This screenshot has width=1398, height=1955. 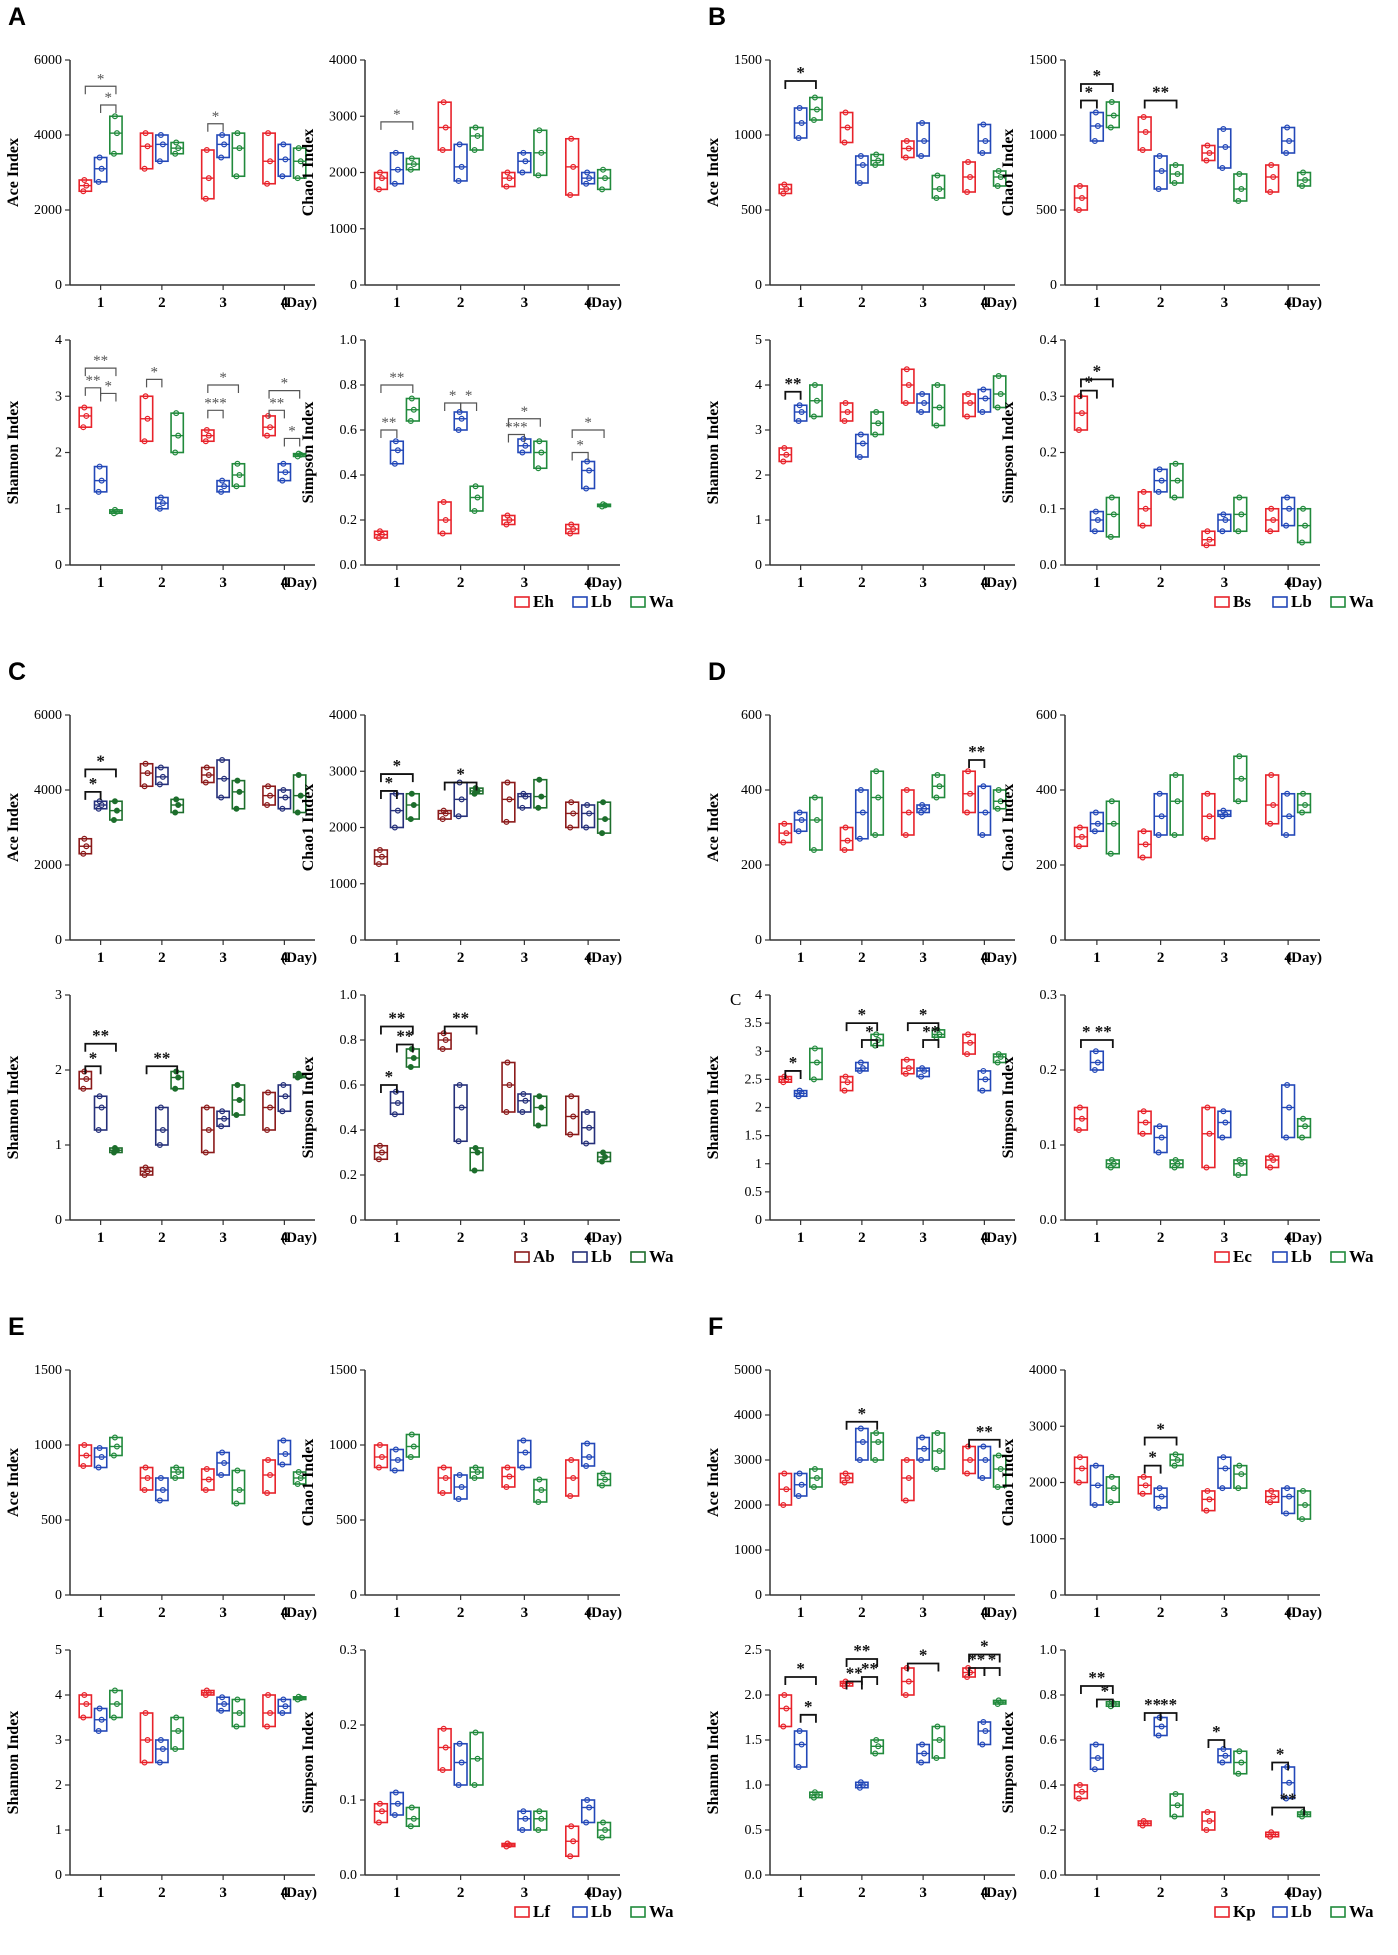 I want to click on y-axis-label: Ace Index, so click(x=13, y=827).